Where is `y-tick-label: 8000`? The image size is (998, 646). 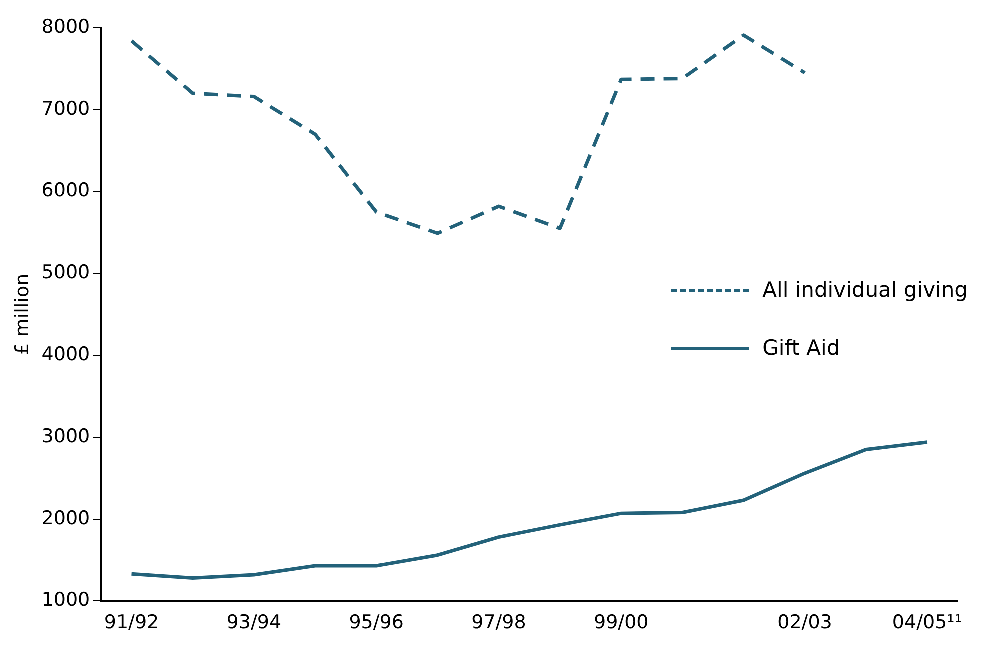
y-tick-label: 8000 is located at coordinates (66, 27).